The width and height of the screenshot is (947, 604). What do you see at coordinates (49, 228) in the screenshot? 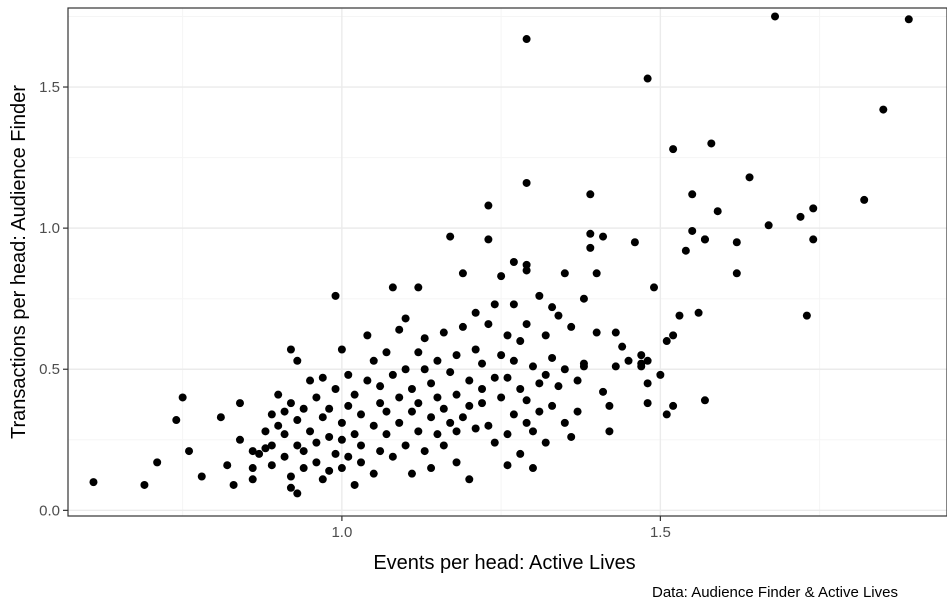
I see `y-tick-label: 1.0` at bounding box center [49, 228].